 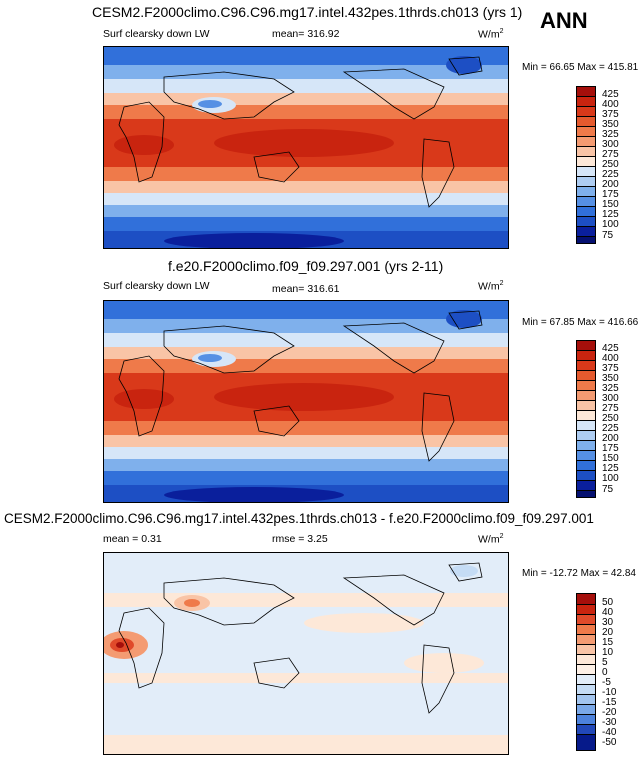 I want to click on colorbar-tick: -10, so click(x=609, y=692).